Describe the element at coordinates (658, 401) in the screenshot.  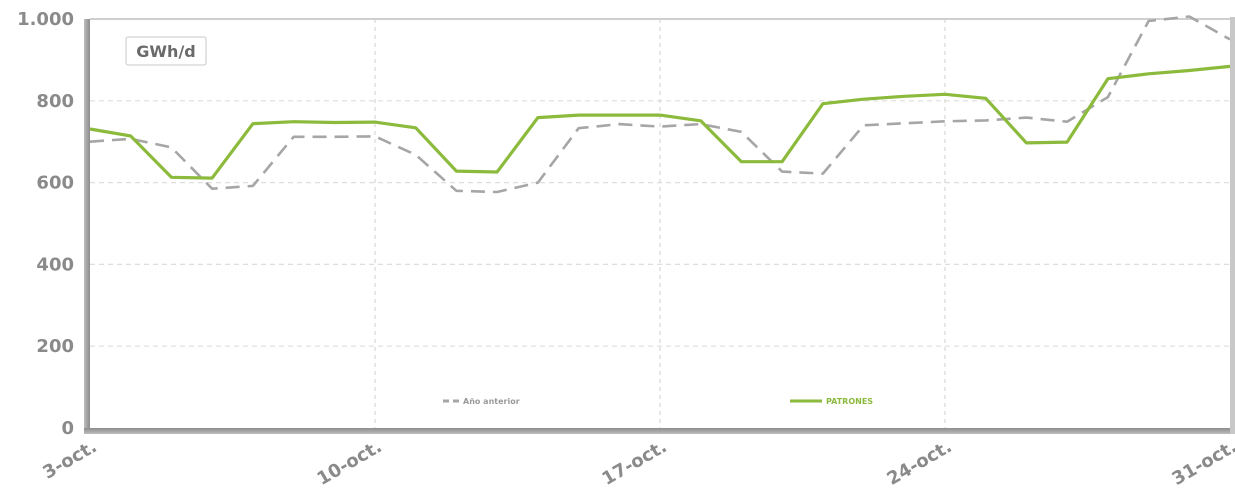
I see `legend: Año anterior PATRONES` at that location.